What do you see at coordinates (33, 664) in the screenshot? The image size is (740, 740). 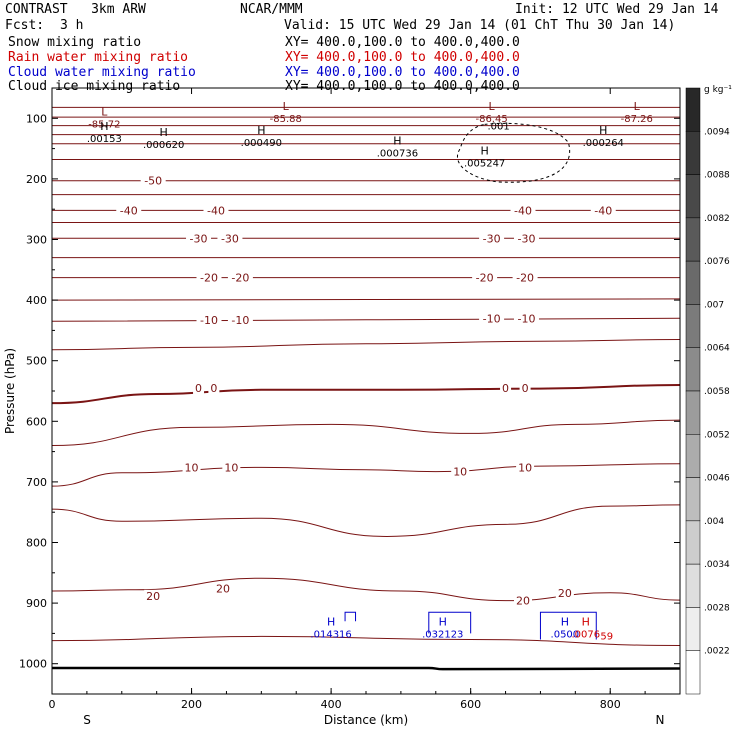 I see `y-tick-label: 1000` at bounding box center [33, 664].